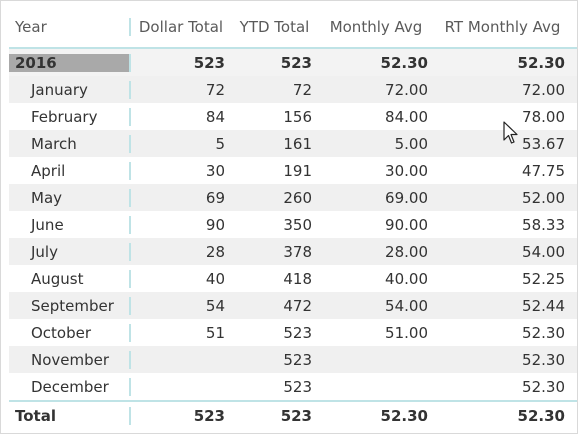 Image resolution: width=580 pixels, height=436 pixels. What do you see at coordinates (296, 62) in the screenshot?
I see `year-ytd-total: 523` at bounding box center [296, 62].